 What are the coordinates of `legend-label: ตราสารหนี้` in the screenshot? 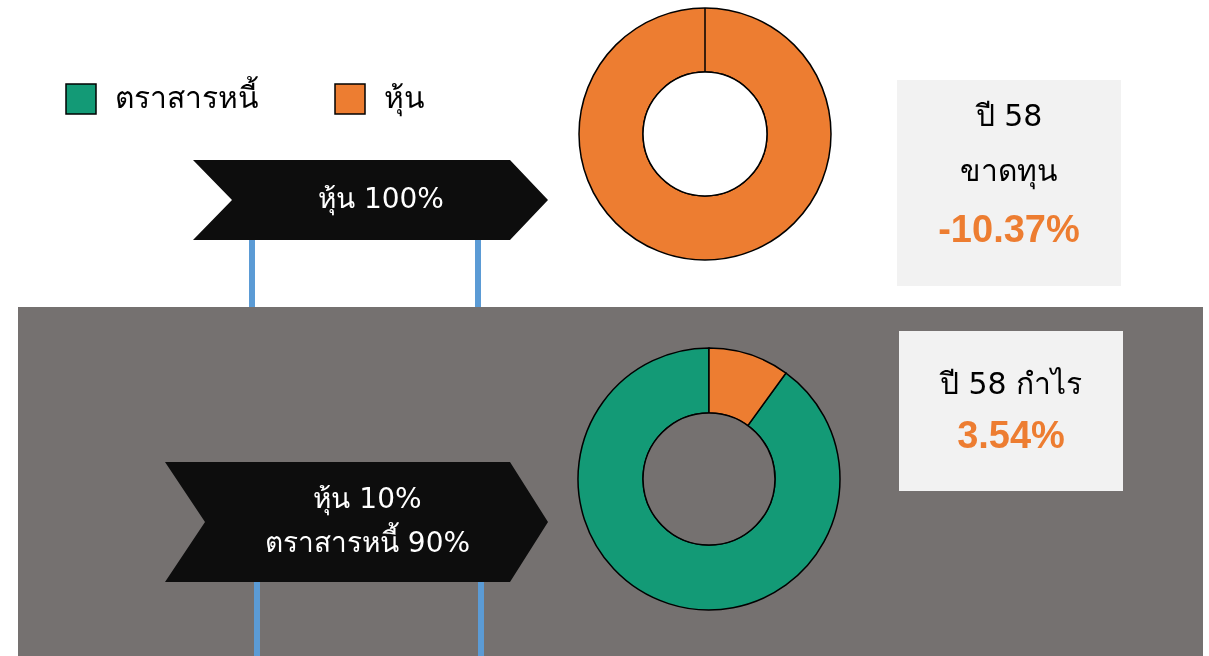 It's located at (187, 95).